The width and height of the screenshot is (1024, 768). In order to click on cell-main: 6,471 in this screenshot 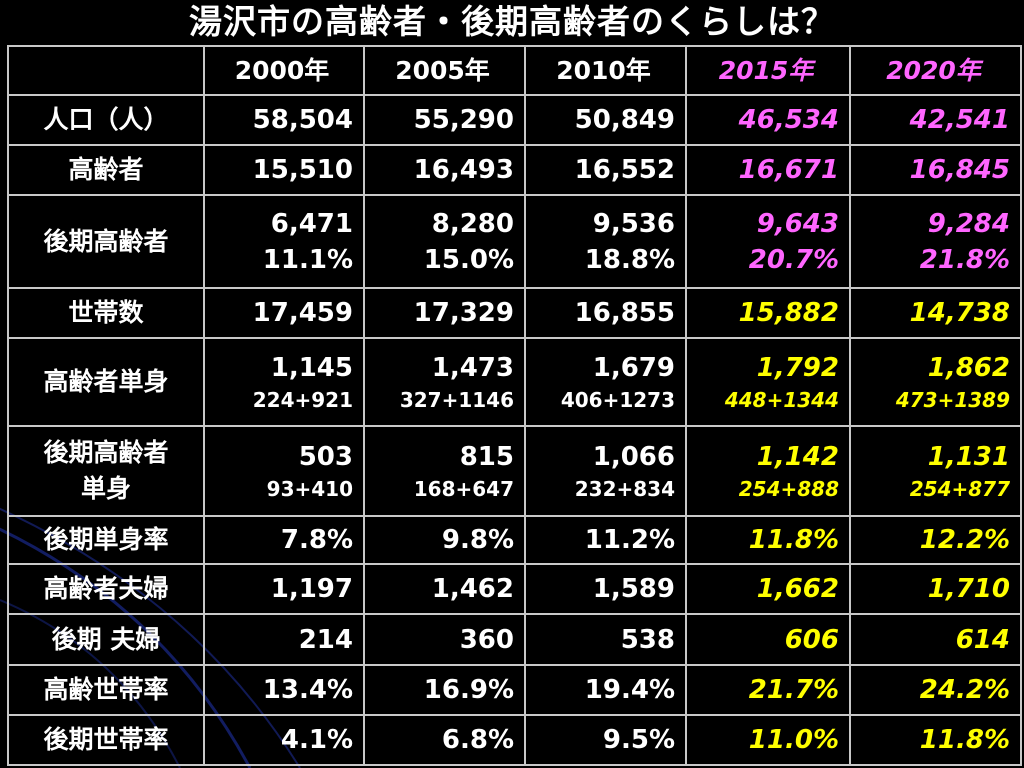, I will do `click(311, 223)`.